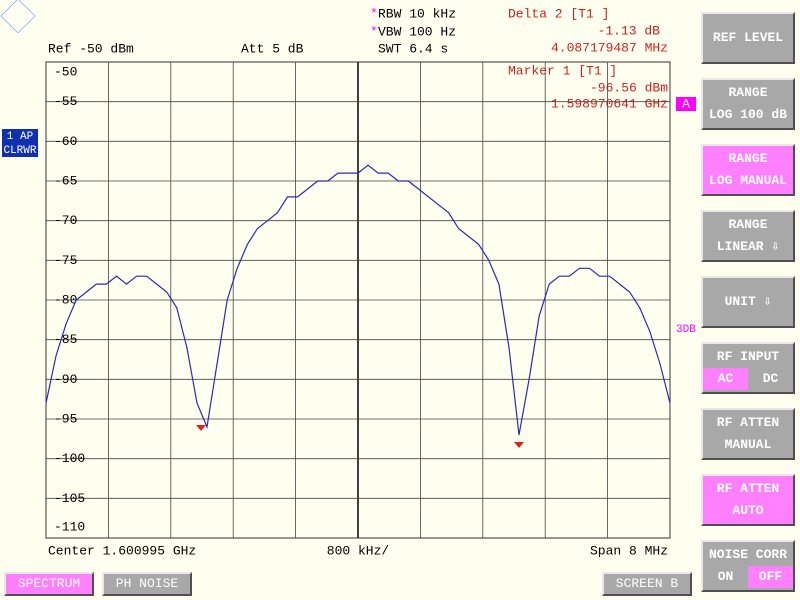 The height and width of the screenshot is (600, 800). Describe the element at coordinates (747, 114) in the screenshot. I see `softkey-label: LOG 100 dB` at that location.